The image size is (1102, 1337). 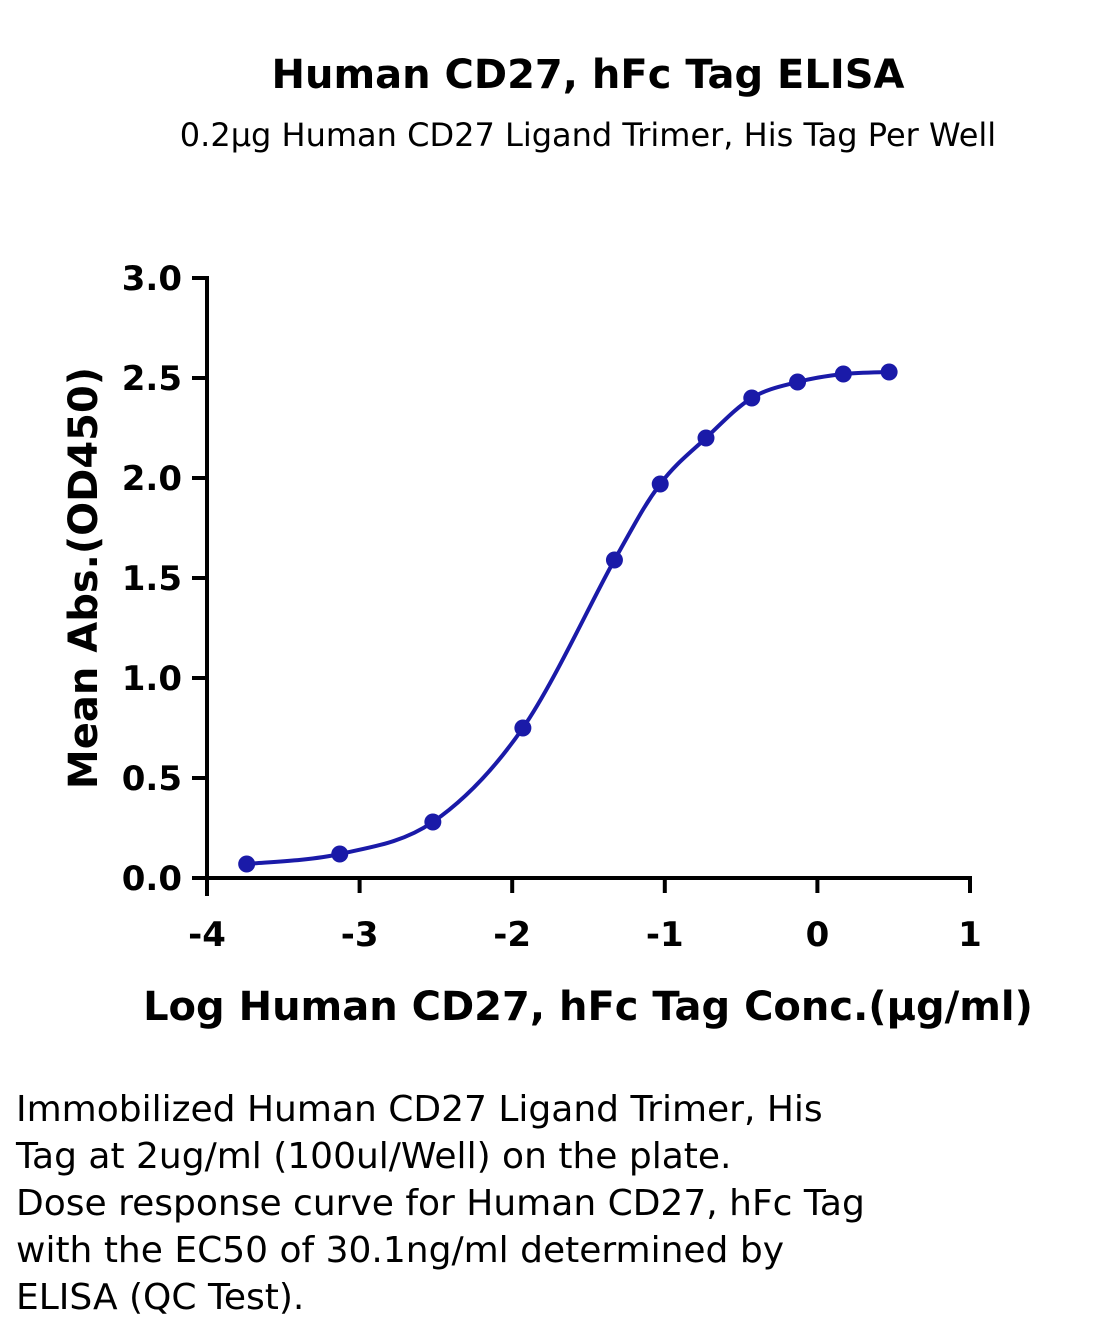 What do you see at coordinates (152, 679) in the screenshot?
I see `y-tick-label: 1.0` at bounding box center [152, 679].